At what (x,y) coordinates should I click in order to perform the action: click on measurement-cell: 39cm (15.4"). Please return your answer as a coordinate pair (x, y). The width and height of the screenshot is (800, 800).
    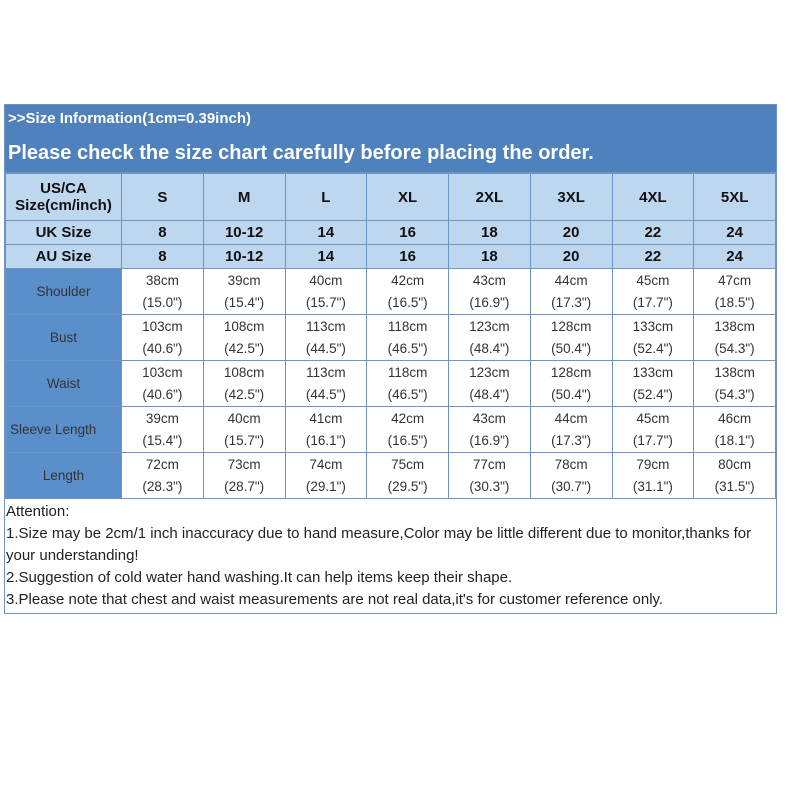
    Looking at the image, I should click on (162, 429).